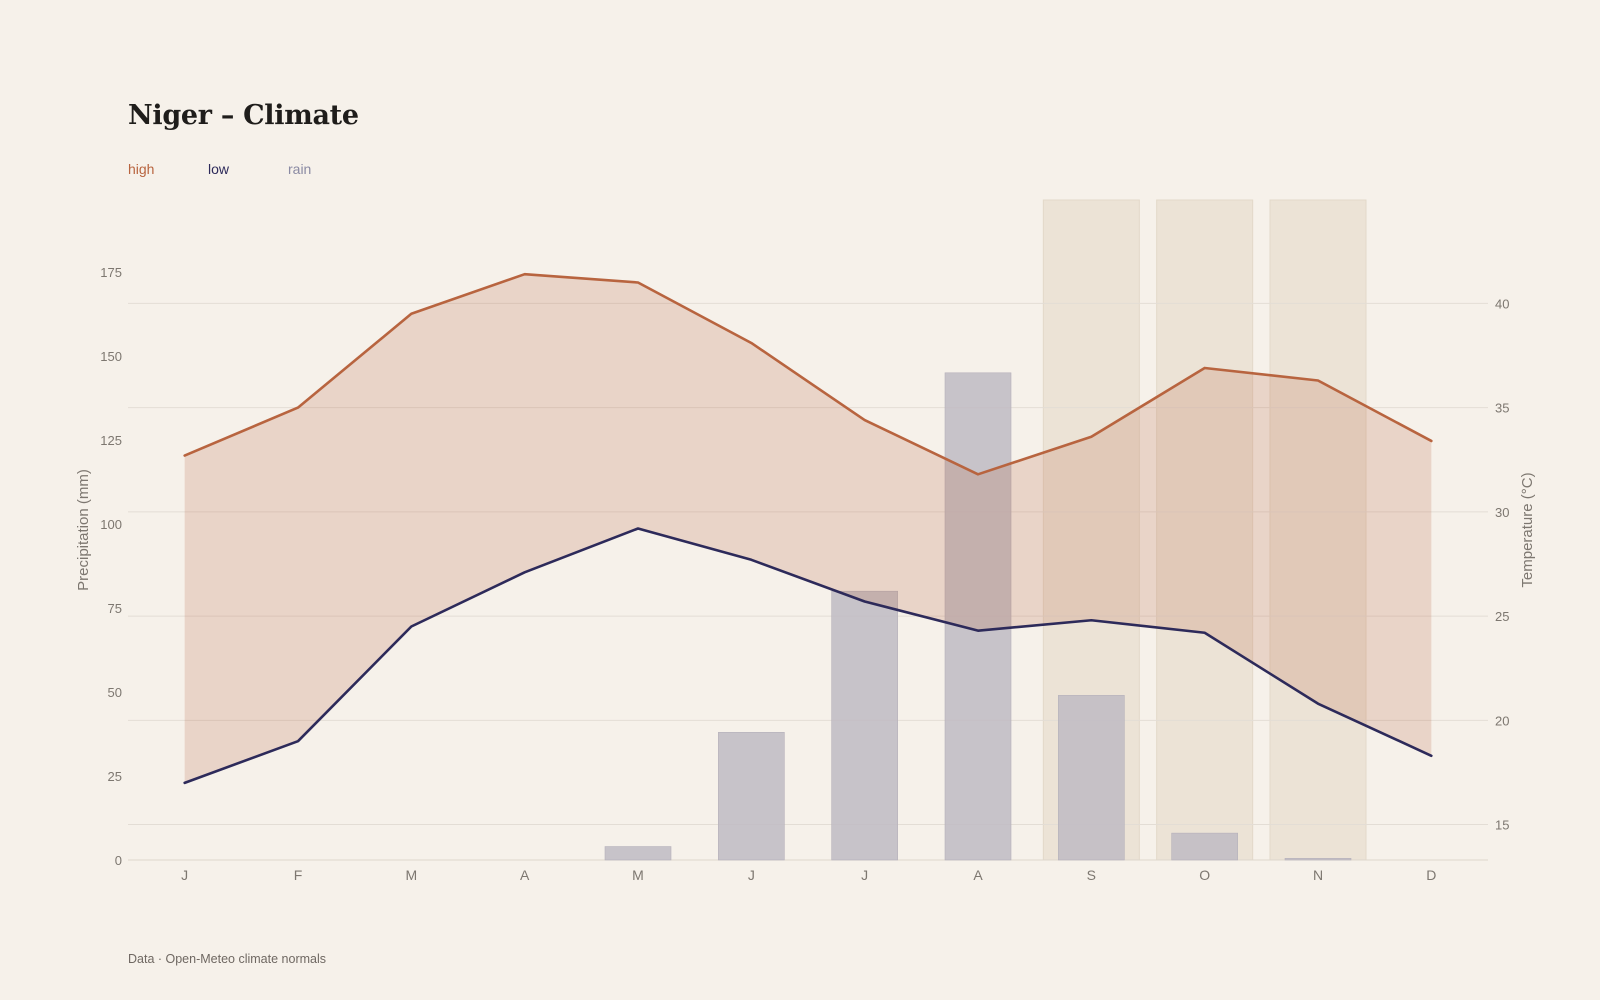  I want to click on left-tick-label: 100, so click(111, 524).